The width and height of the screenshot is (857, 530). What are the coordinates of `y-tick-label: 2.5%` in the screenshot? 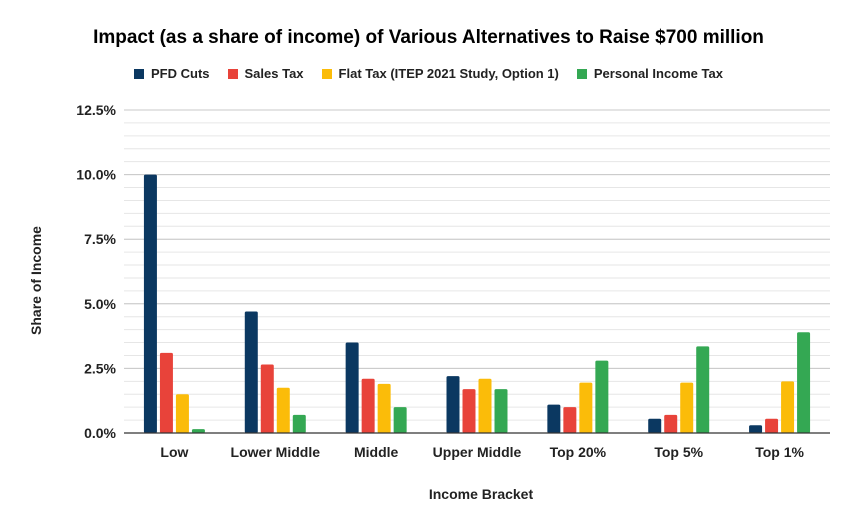 It's located at (100, 368).